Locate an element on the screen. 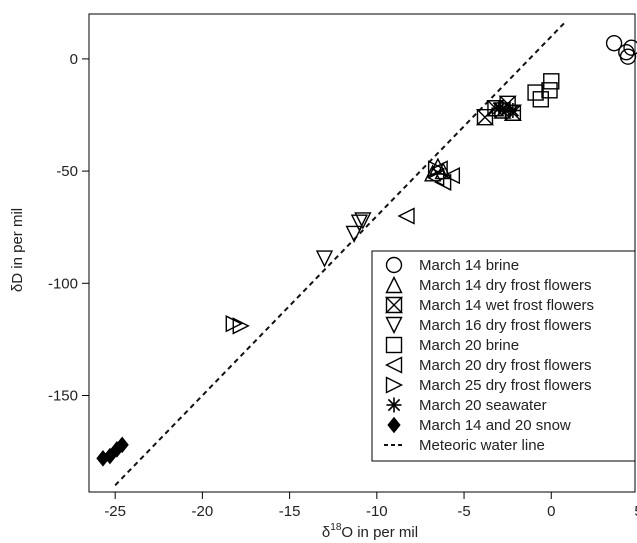 The image size is (637, 543). data-point-hourglass is located at coordinates (485, 117).